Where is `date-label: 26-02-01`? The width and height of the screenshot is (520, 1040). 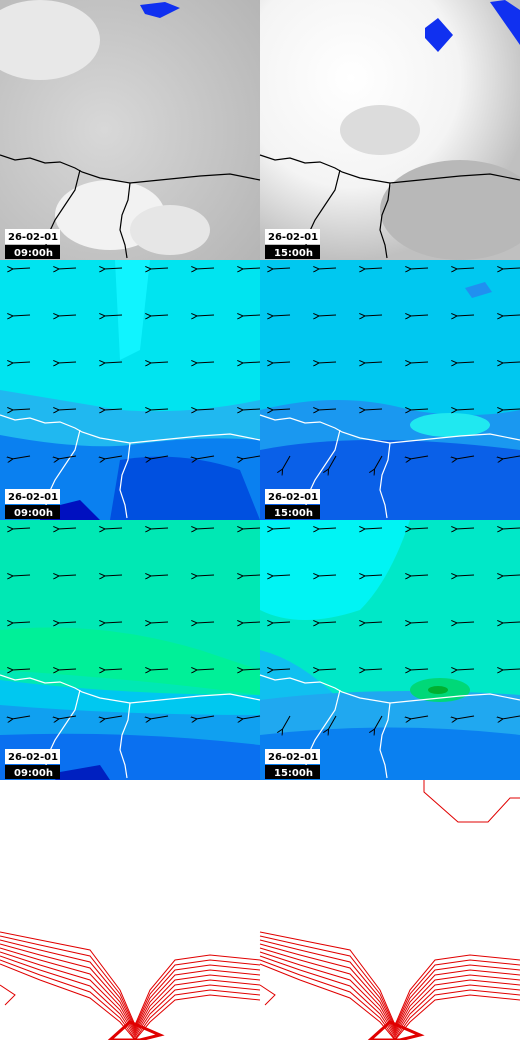 date-label: 26-02-01 is located at coordinates (33, 757).